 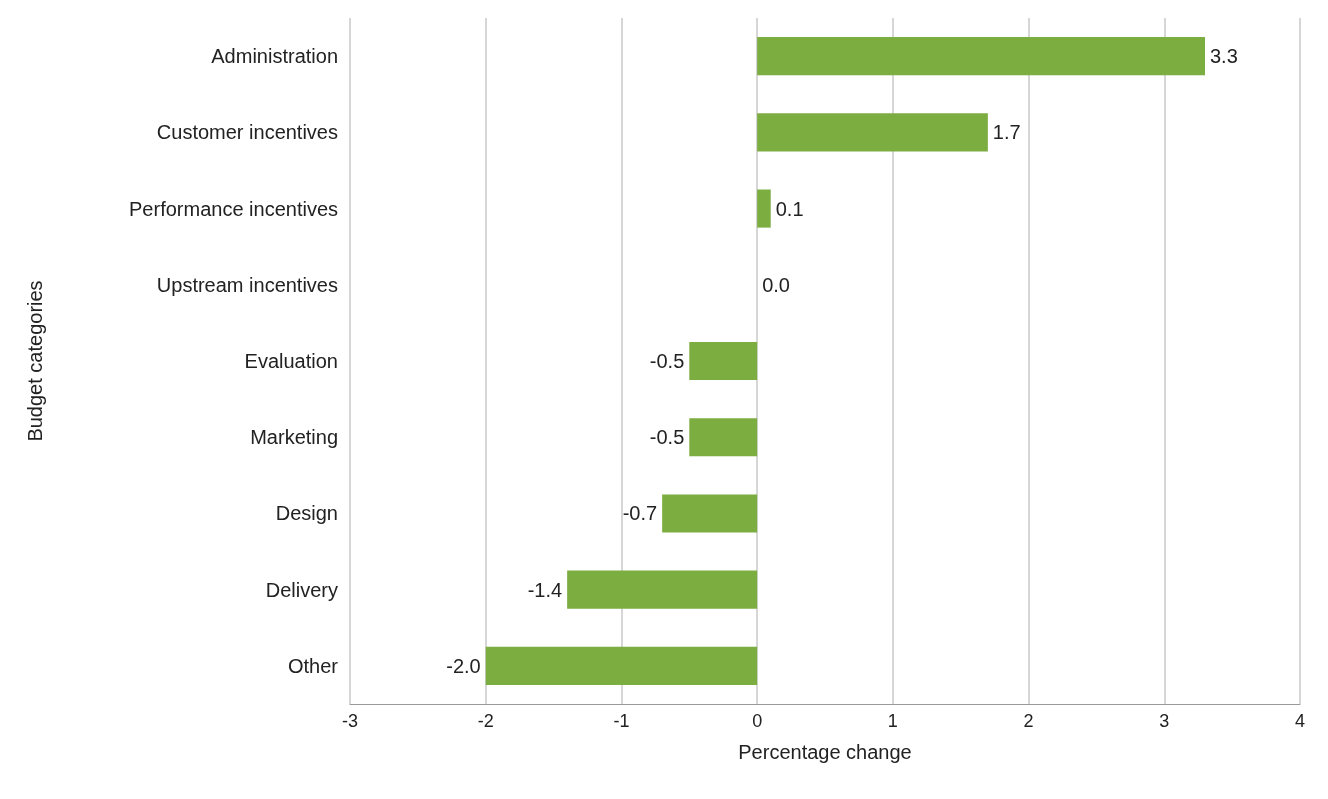 I want to click on data-label: 1.7, so click(x=1006, y=132).